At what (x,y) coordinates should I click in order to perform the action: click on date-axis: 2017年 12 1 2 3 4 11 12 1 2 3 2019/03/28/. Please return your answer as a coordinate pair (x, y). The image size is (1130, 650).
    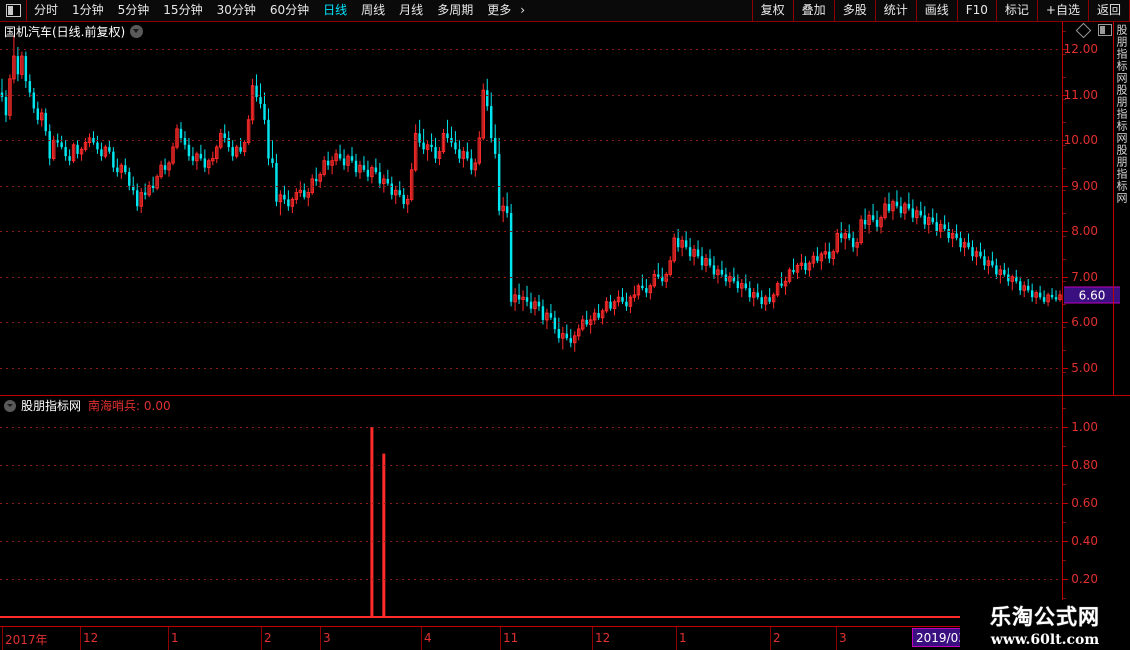
    Looking at the image, I should click on (565, 638).